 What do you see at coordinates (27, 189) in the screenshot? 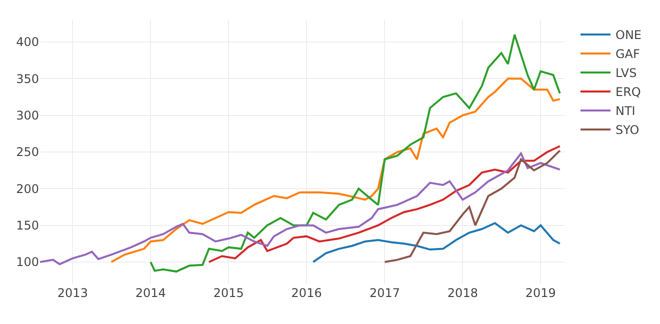
I see `y-tick-label: 200` at bounding box center [27, 189].